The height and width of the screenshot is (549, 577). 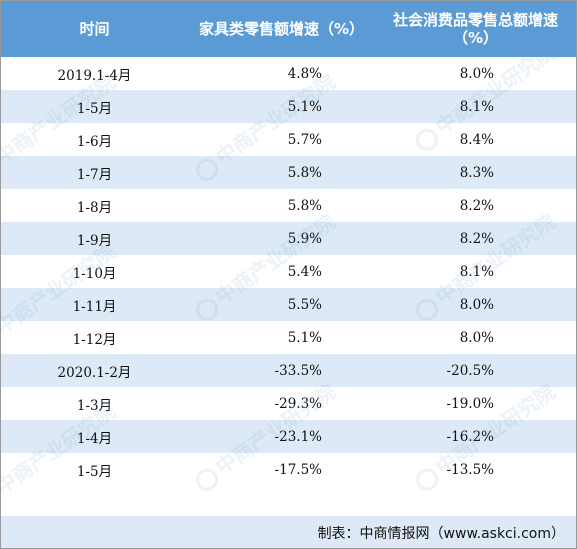 I want to click on cell-time: 1-10月, so click(x=94, y=271).